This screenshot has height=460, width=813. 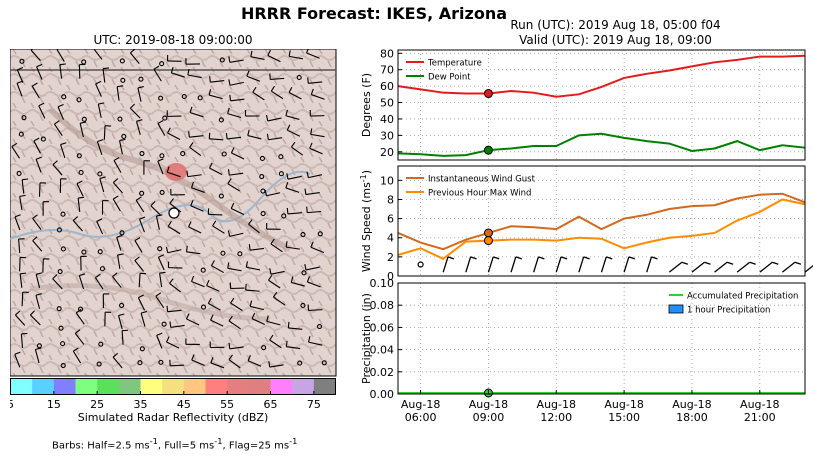 I want to click on y-tick-label: 2, so click(x=390, y=257).